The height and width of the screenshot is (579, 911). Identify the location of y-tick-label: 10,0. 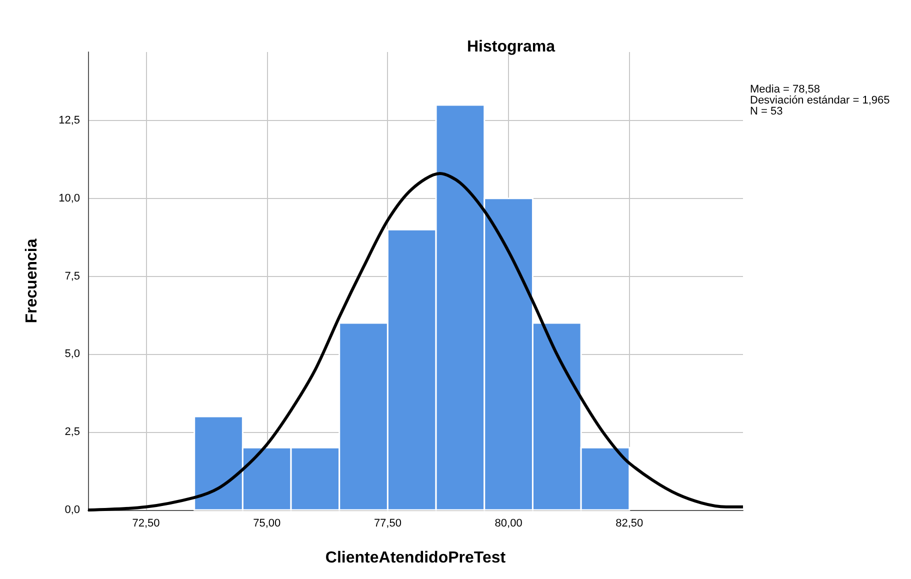
(69, 198).